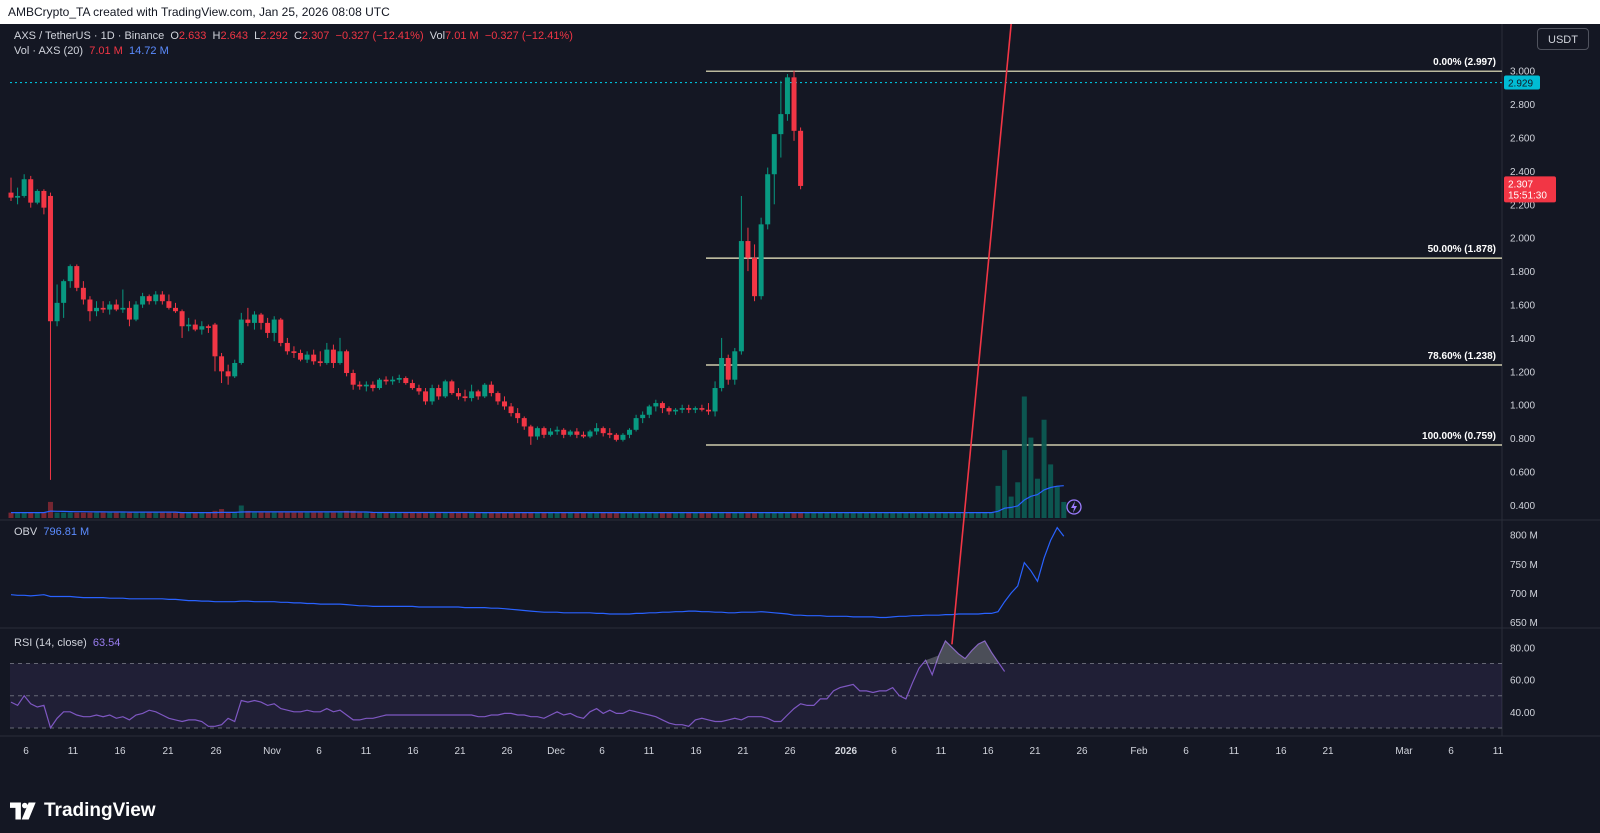  Describe the element at coordinates (1524, 565) in the screenshot. I see `obv-tick-label-1: 750 M` at that location.